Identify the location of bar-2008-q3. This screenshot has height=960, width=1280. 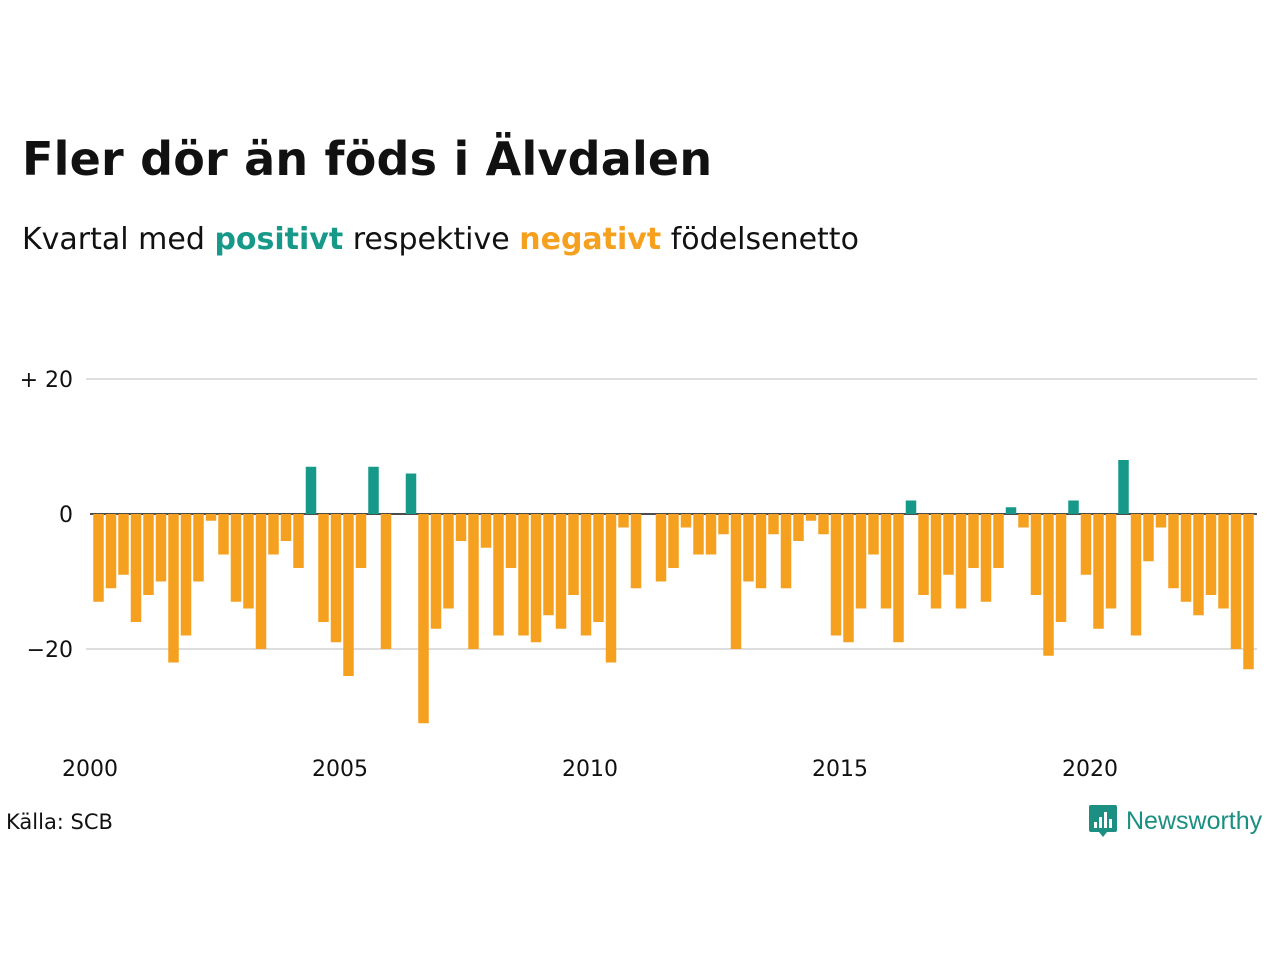
(523, 575).